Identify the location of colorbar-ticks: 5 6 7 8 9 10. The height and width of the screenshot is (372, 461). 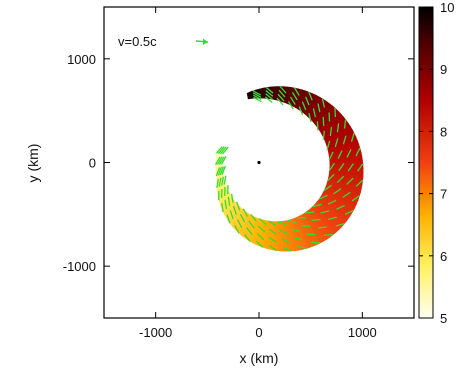
(436, 163).